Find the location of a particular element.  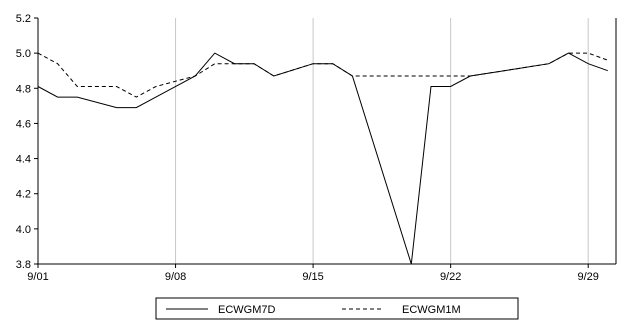

x-tick-label: 9/15 is located at coordinates (312, 277).